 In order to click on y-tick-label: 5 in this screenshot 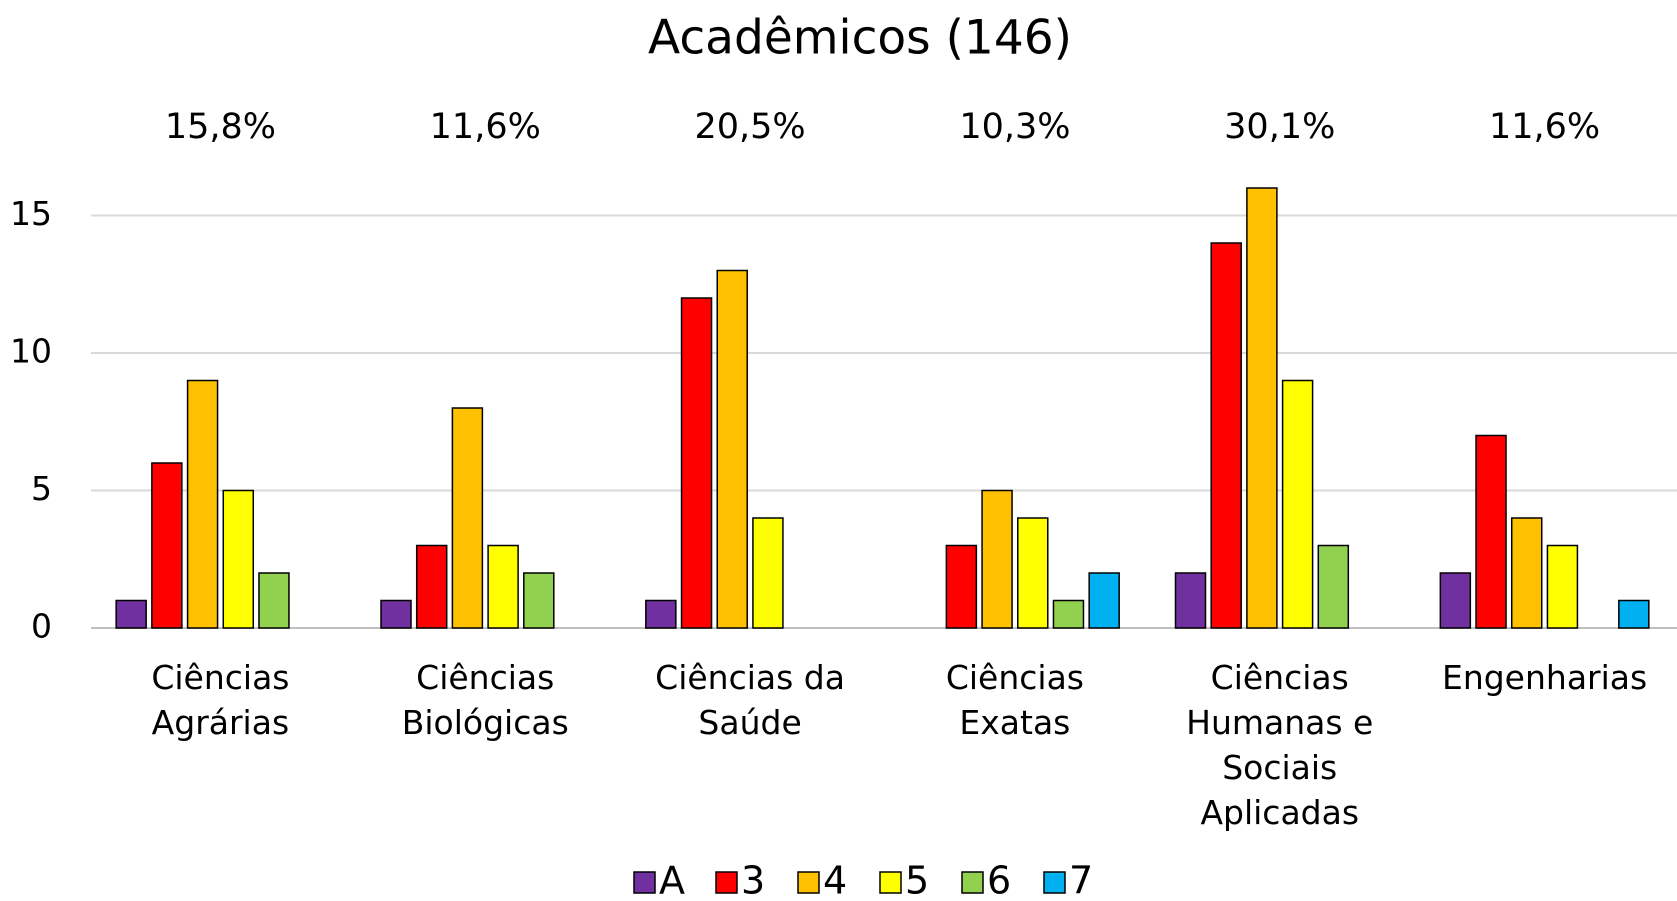, I will do `click(41, 488)`.